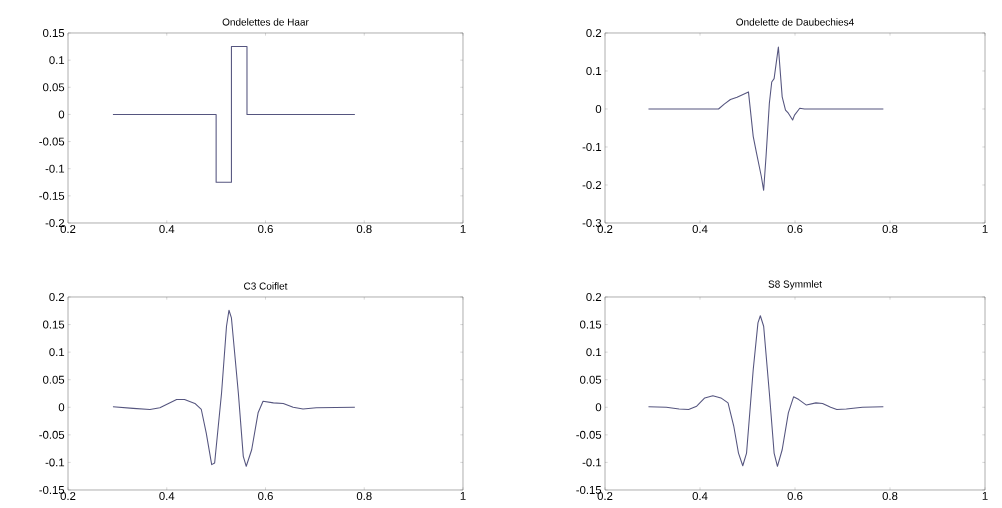  I want to click on chart-title: Ondelettes de Haar, so click(265, 22).